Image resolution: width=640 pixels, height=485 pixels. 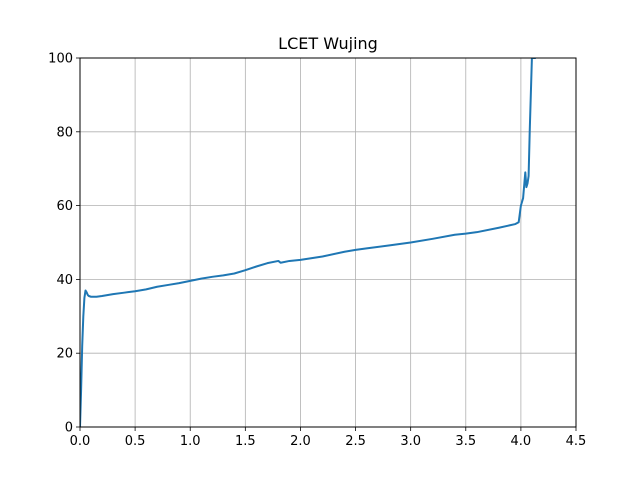 What do you see at coordinates (190, 441) in the screenshot?
I see `x-tick-label: 1.0` at bounding box center [190, 441].